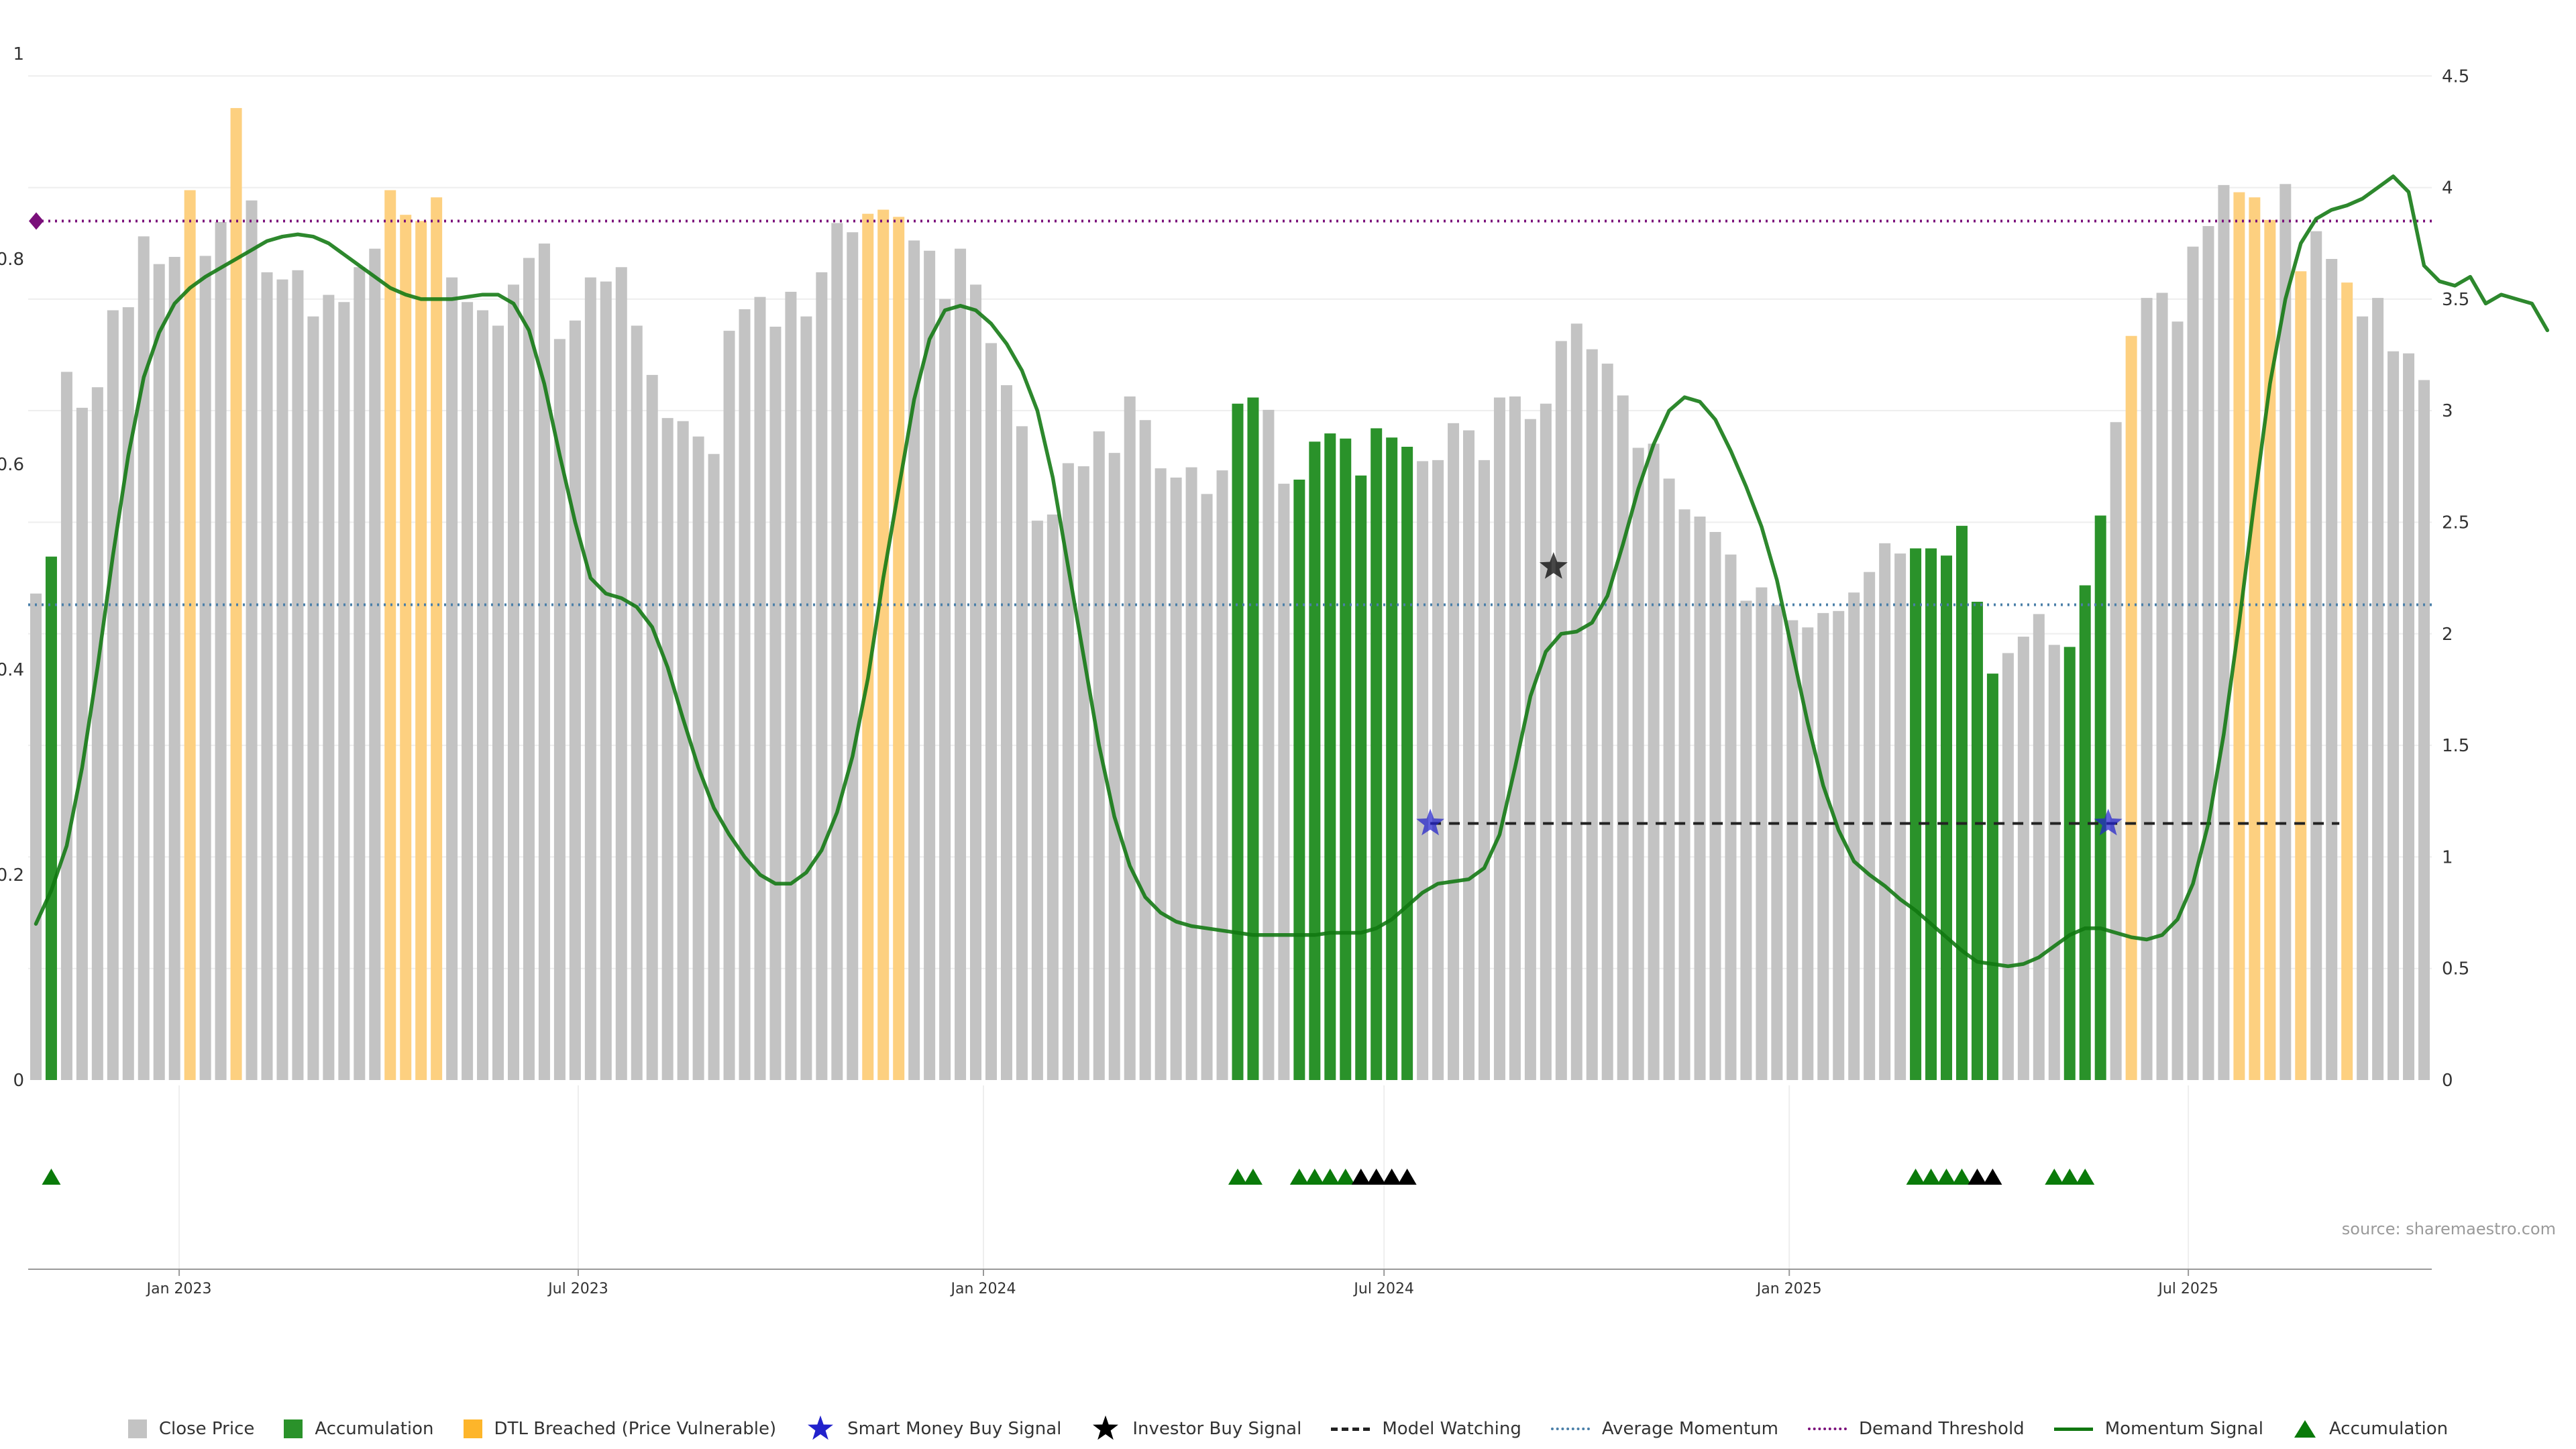 The width and height of the screenshot is (2576, 1449). I want to click on legend-item-close-price: Close Price, so click(191, 1429).